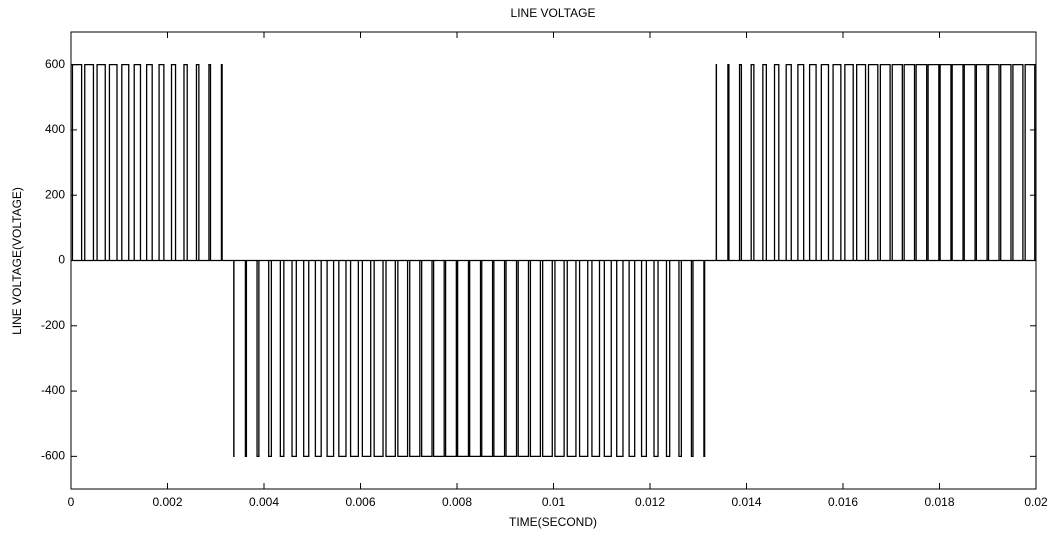 This screenshot has width=1057, height=536. Describe the element at coordinates (55, 129) in the screenshot. I see `y-tick-label: 400` at that location.